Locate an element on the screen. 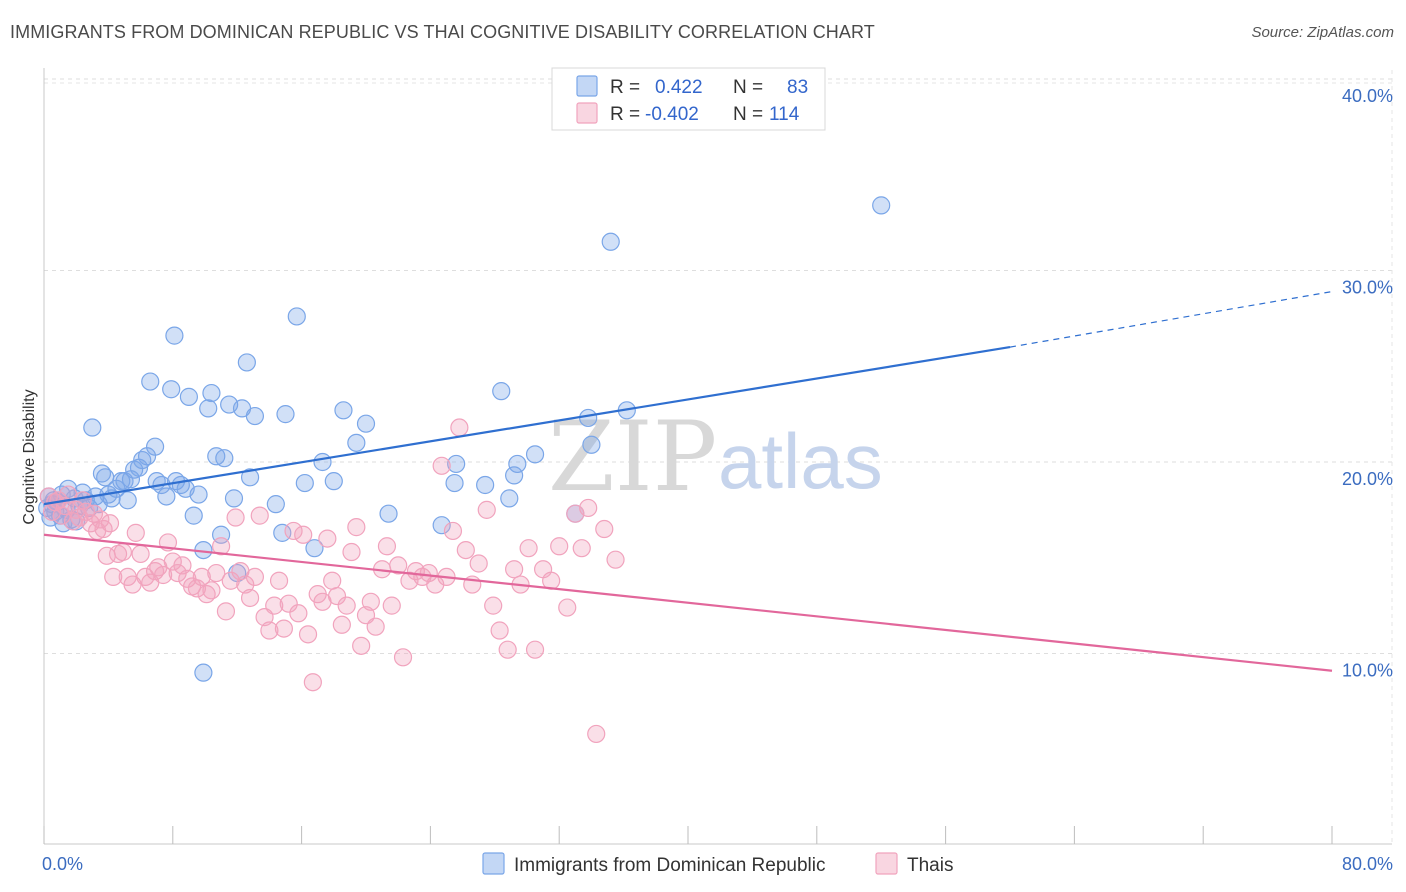  x-tick-labels: 0.0% 80.0% is located at coordinates (717, 864).